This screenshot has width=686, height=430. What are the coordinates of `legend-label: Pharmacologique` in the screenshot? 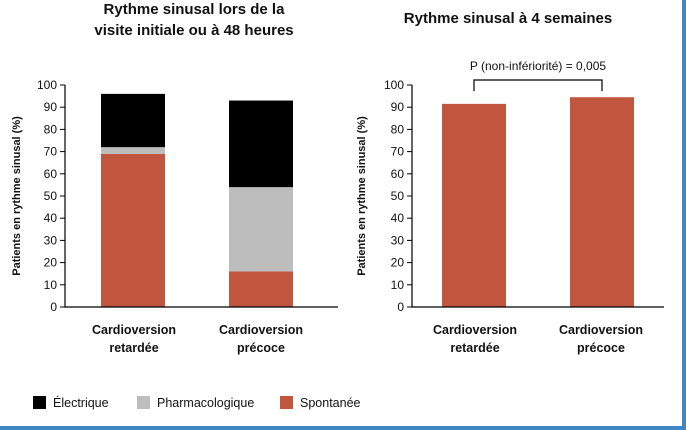 It's located at (205, 403).